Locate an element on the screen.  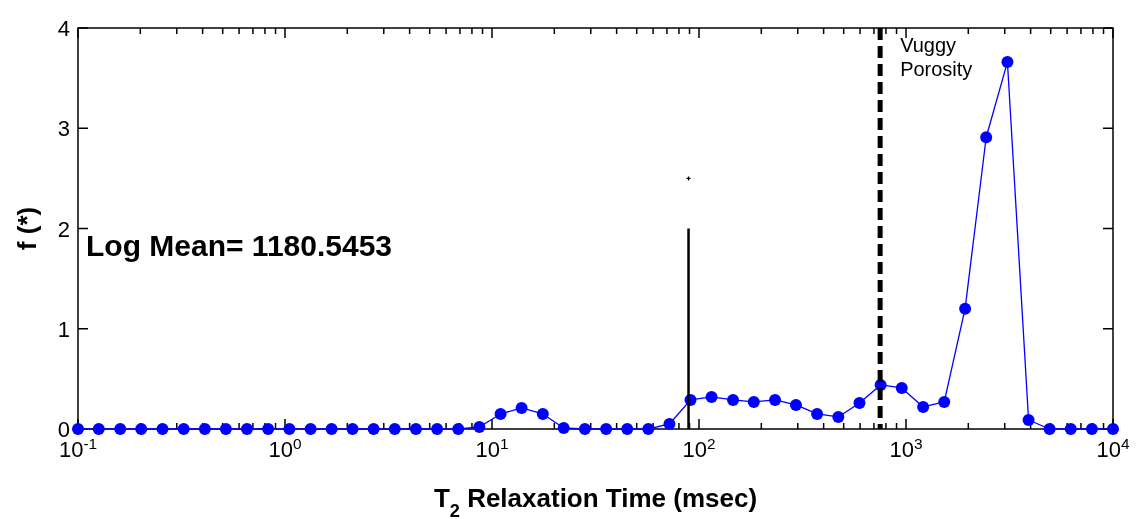
ref-line-label: Vuggy Porosity is located at coordinates (936, 57).